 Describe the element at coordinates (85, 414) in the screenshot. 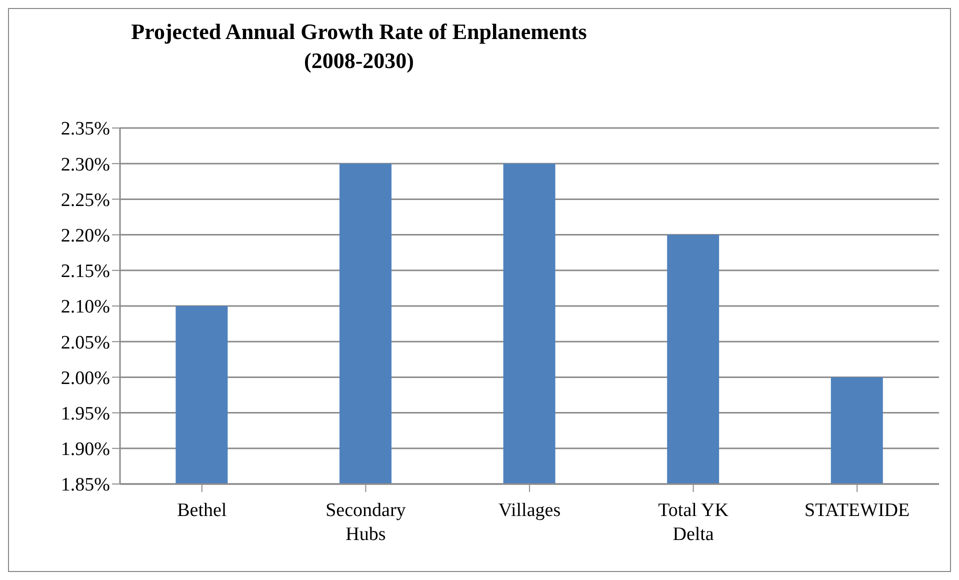

I see `y-tick-label: 1.95%` at that location.